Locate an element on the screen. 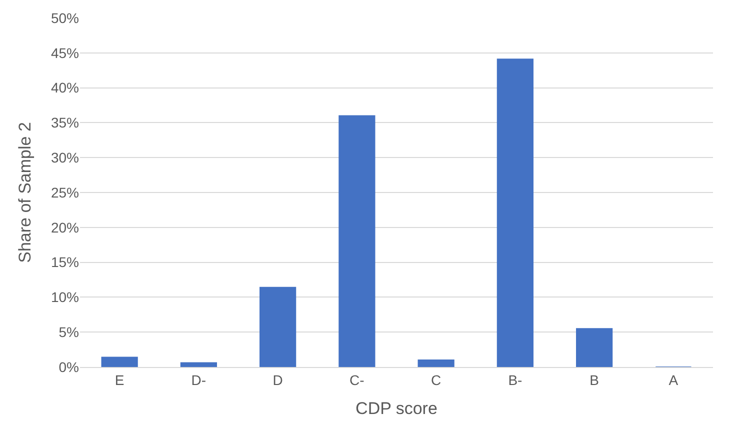 This screenshot has width=733, height=427. x-tick-label: B is located at coordinates (594, 380).